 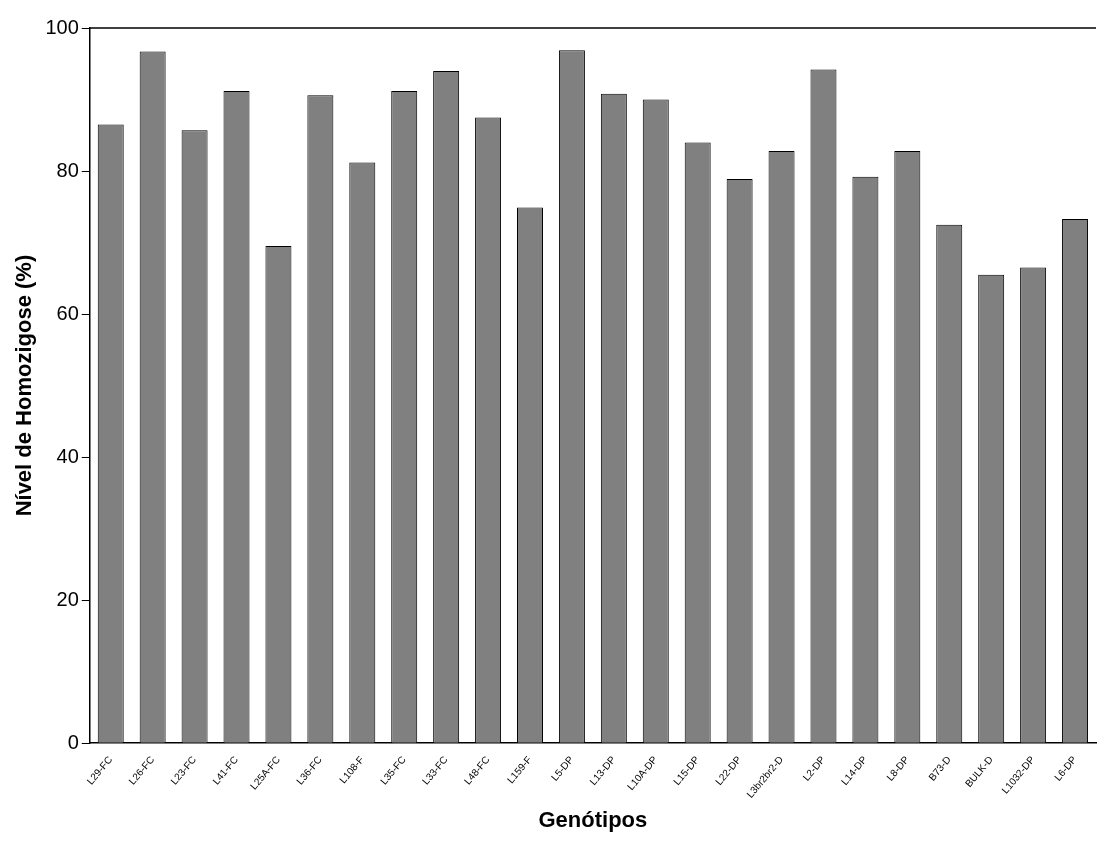 I want to click on y-tick-label: 20, so click(x=67, y=598).